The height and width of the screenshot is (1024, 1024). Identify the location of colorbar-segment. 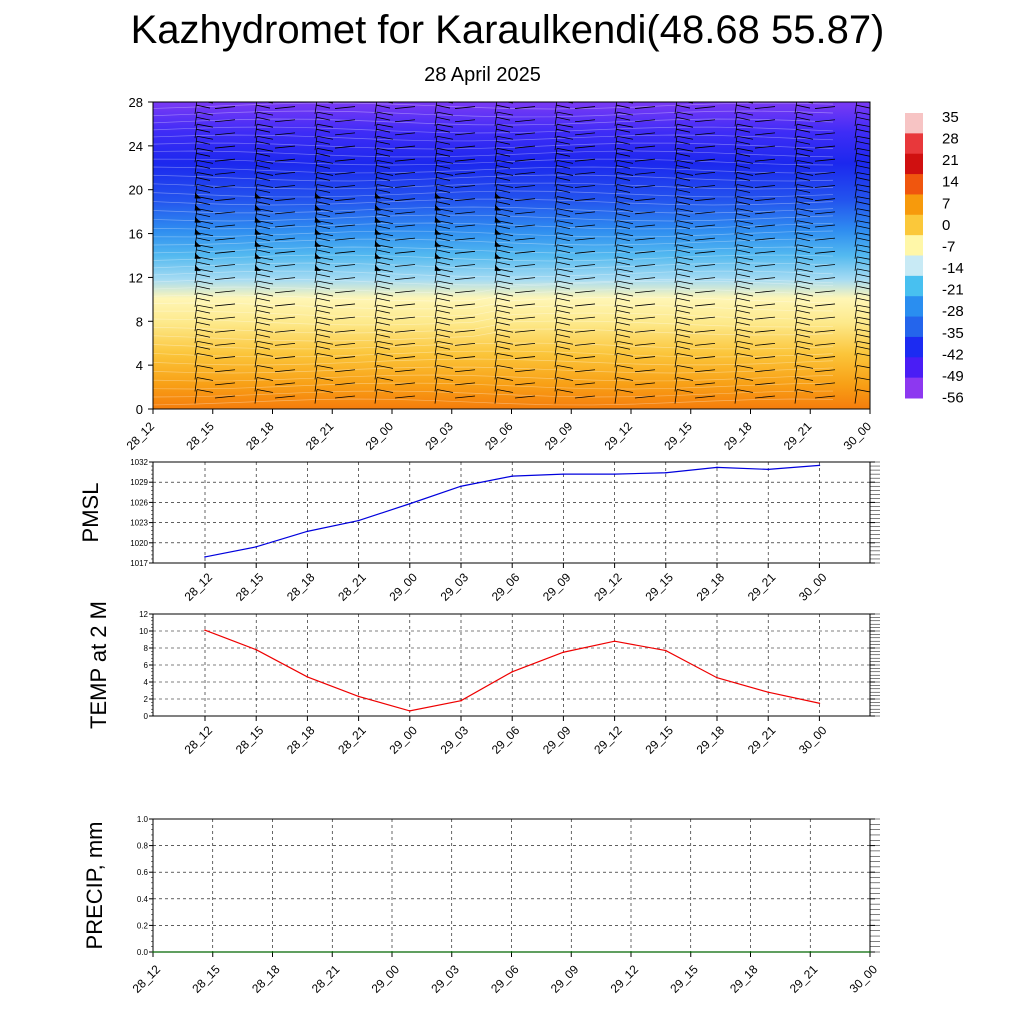
(914, 205).